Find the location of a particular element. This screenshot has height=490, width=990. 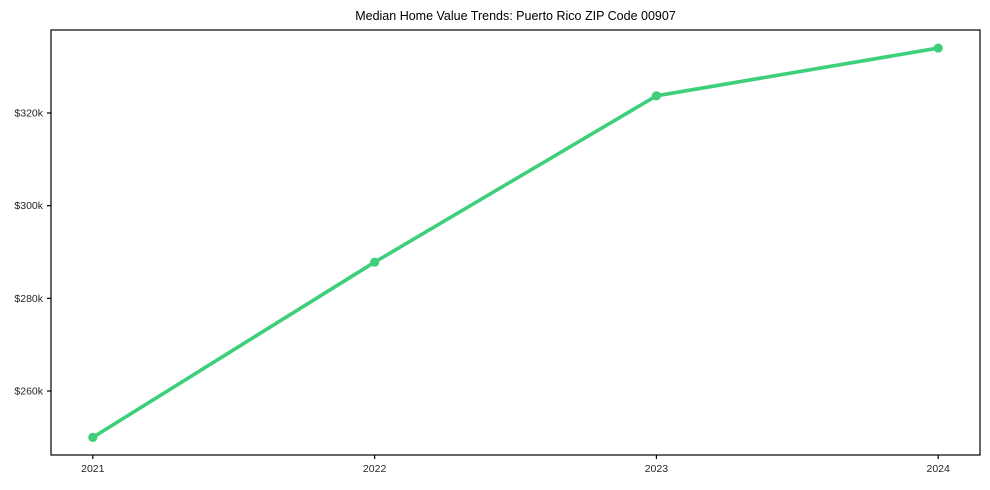

x-tick-label: 2022 is located at coordinates (375, 469).